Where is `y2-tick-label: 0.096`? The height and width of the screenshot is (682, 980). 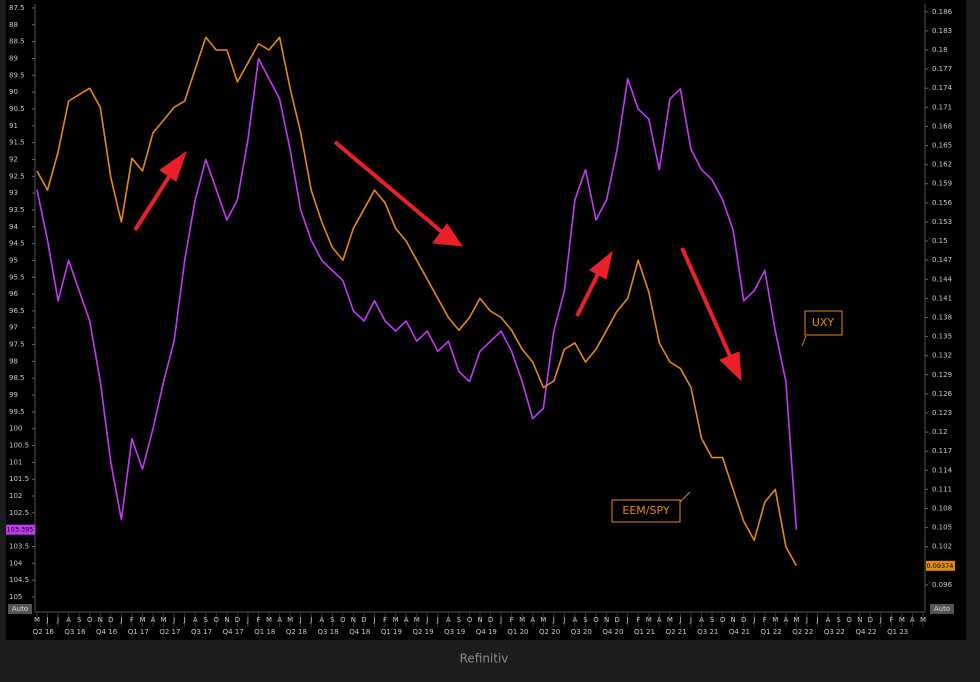
y2-tick-label: 0.096 is located at coordinates (942, 585).